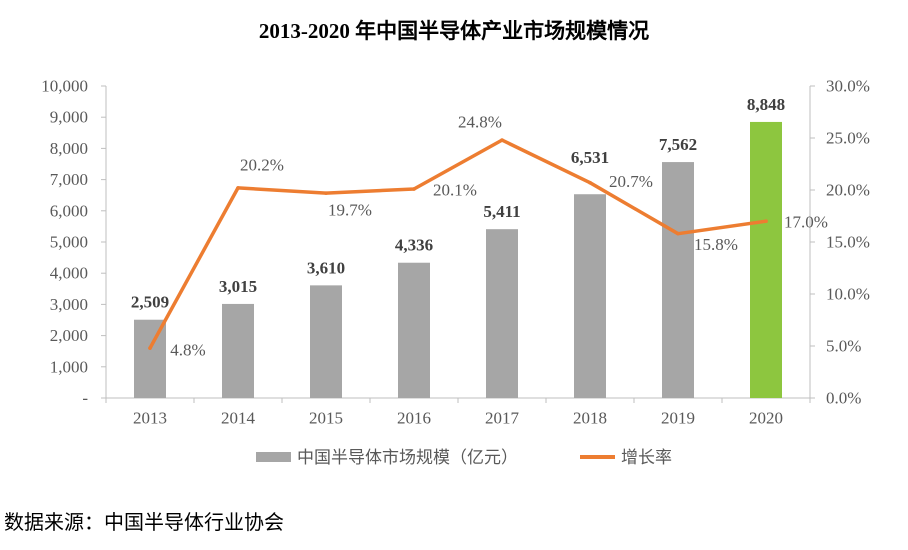 The width and height of the screenshot is (908, 550). What do you see at coordinates (238, 350) in the screenshot?
I see `bar-2014` at bounding box center [238, 350].